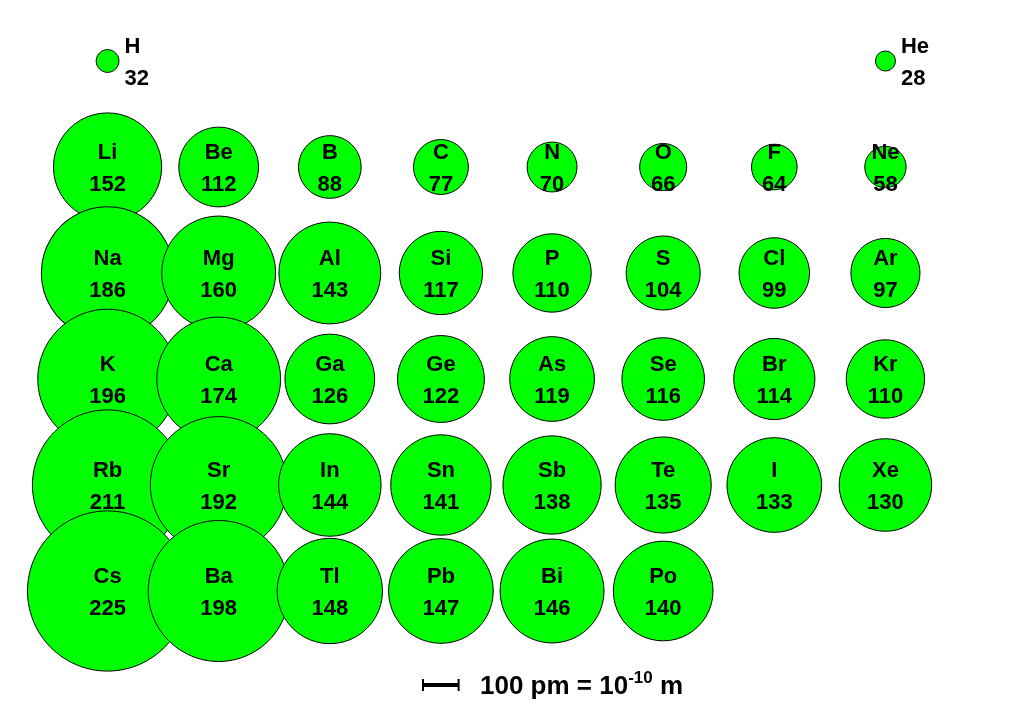 The height and width of the screenshot is (722, 1016). Describe the element at coordinates (107, 501) in the screenshot. I see `data-label: 211` at that location.